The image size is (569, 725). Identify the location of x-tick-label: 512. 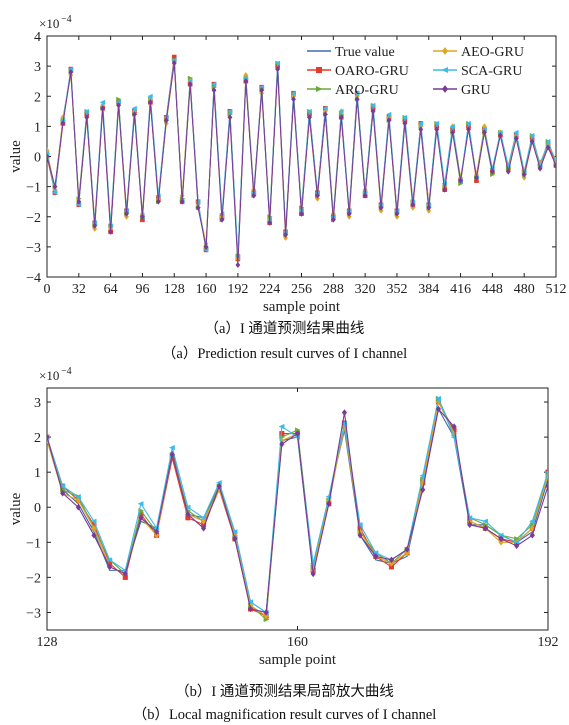
(556, 289).